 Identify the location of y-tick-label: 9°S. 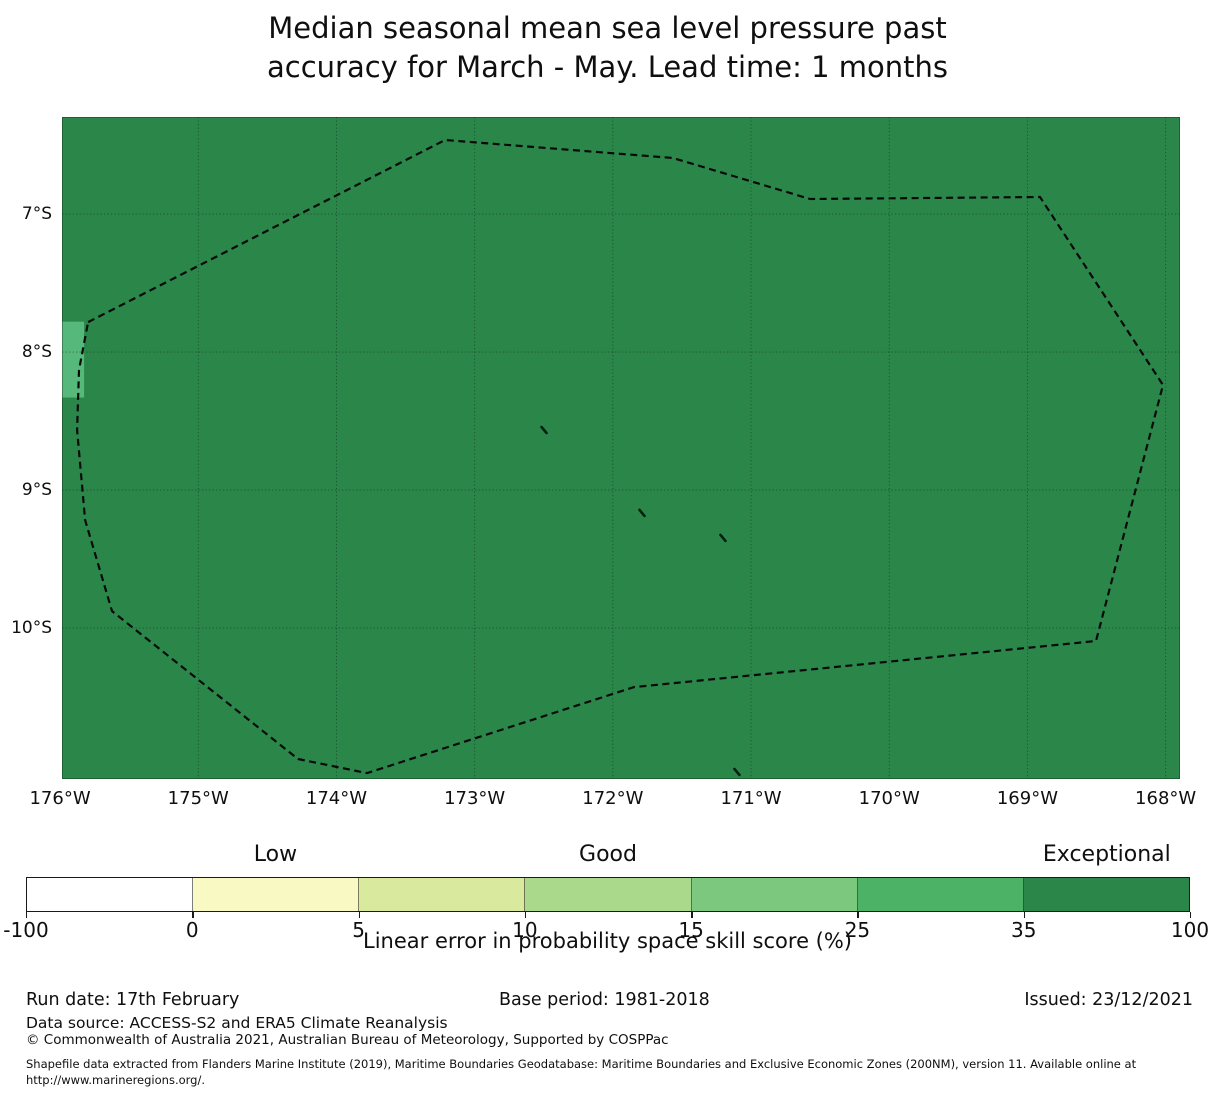
(36, 490).